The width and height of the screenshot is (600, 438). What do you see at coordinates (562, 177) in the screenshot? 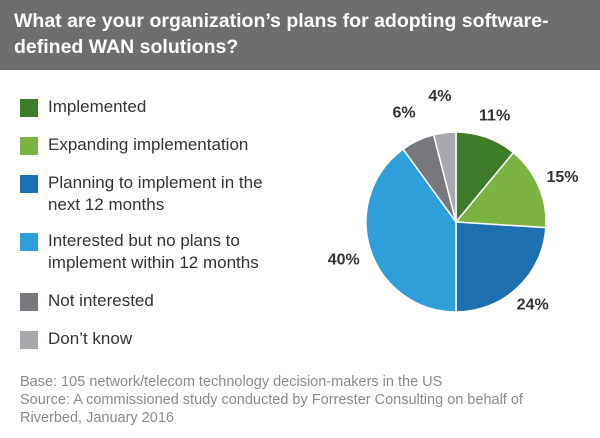
I see `pie-label-expanding: 15%` at bounding box center [562, 177].